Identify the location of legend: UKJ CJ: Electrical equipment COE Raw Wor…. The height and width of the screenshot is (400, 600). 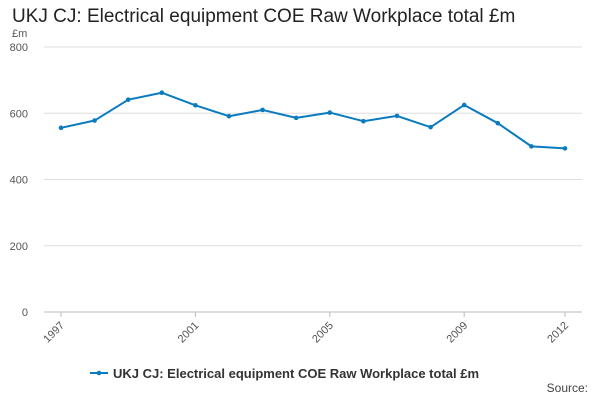
(284, 373).